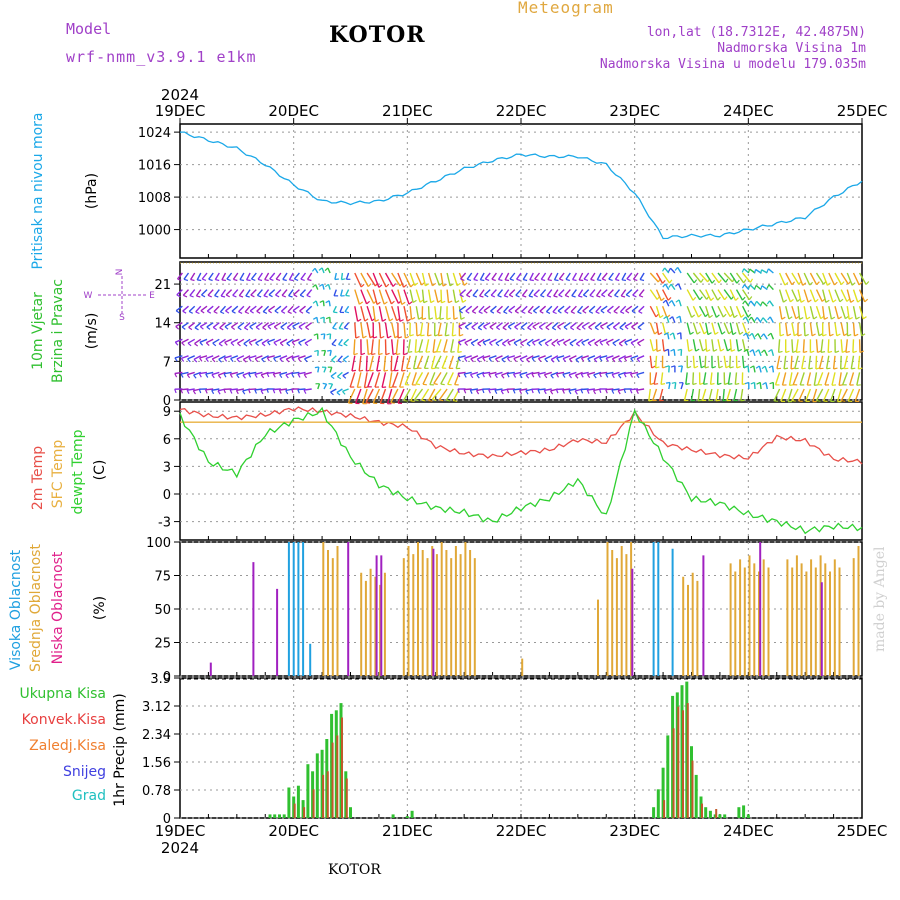  What do you see at coordinates (167, 467) in the screenshot?
I see `y-tick-label: 3` at bounding box center [167, 467].